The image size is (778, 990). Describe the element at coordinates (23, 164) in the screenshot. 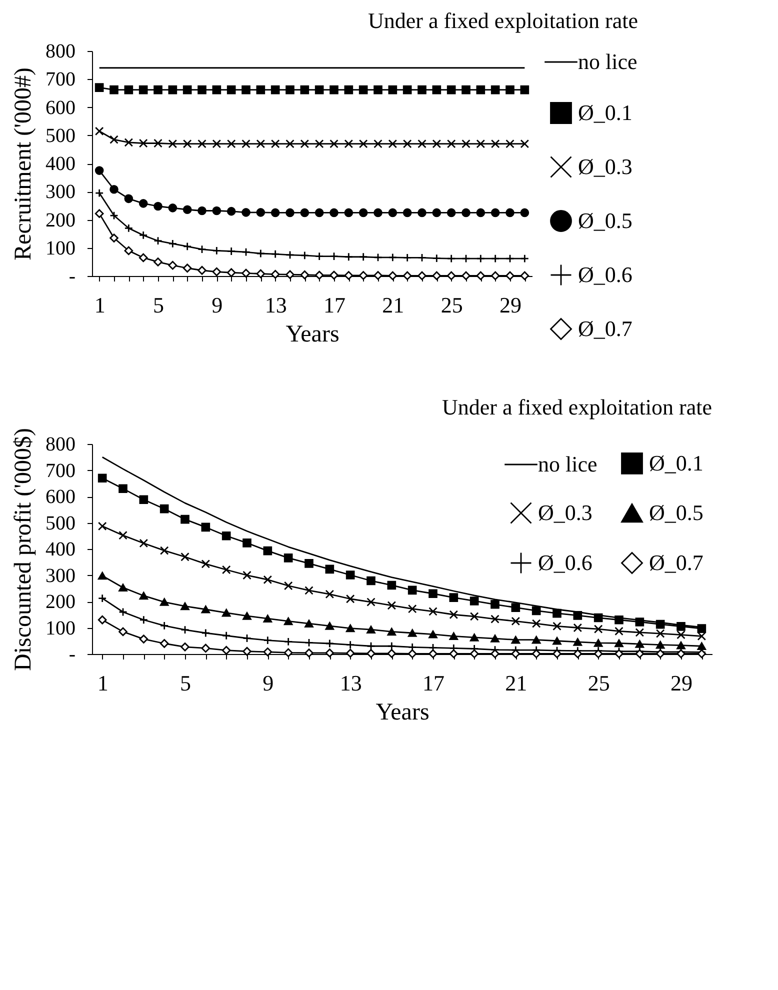

I see `y-axis-title: Recruitment ('000#)` at that location.